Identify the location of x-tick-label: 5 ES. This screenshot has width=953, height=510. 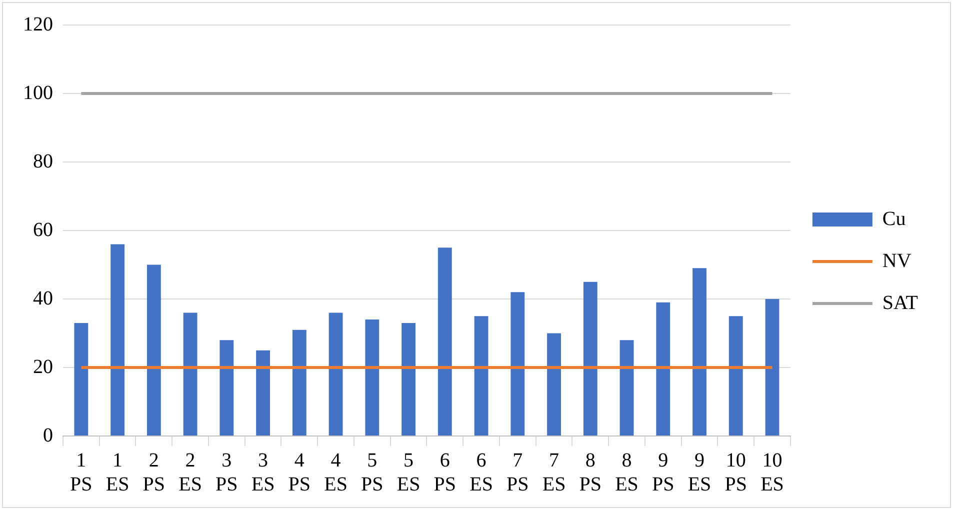
(408, 472).